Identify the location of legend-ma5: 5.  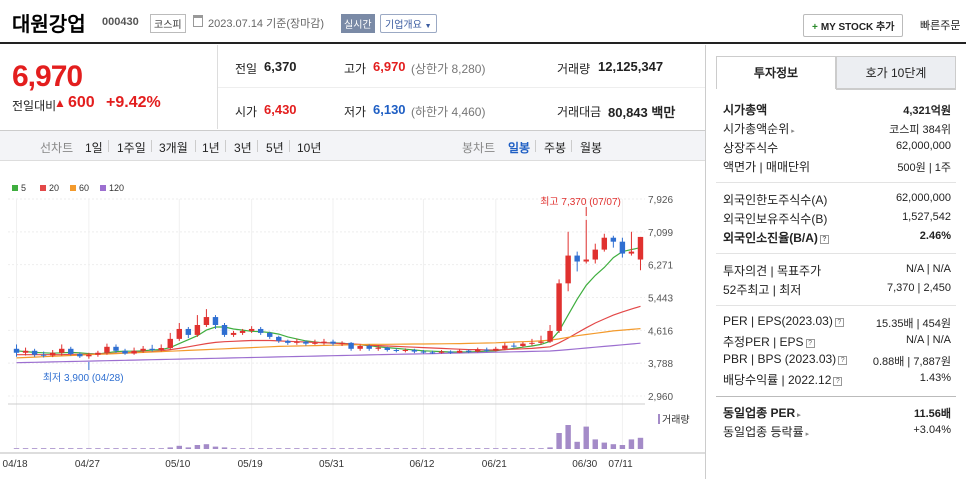
(19, 188).